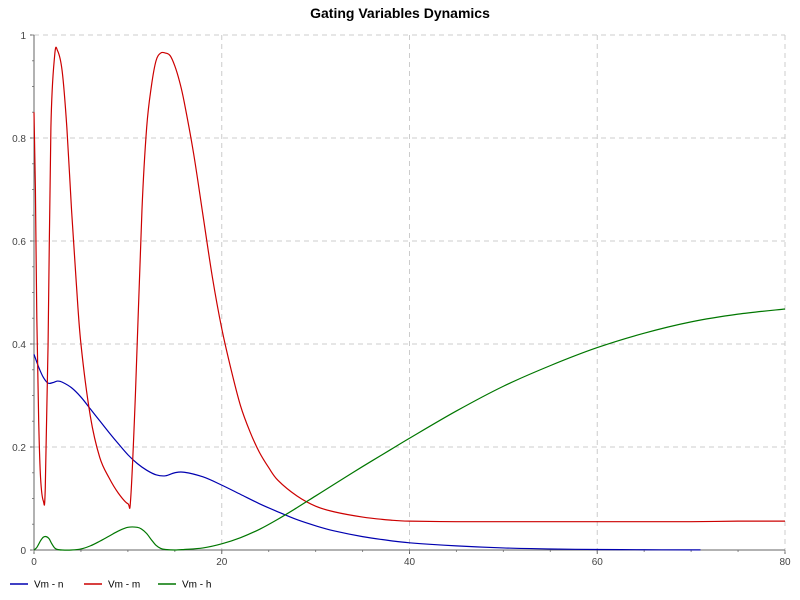  What do you see at coordinates (410, 562) in the screenshot?
I see `x-tick-label: 40` at bounding box center [410, 562].